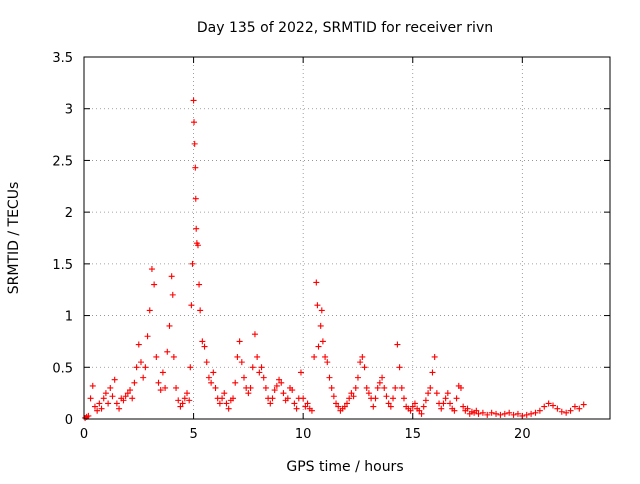 This screenshot has width=640, height=484. I want to click on y-tick-label: 0.5, so click(62, 368).